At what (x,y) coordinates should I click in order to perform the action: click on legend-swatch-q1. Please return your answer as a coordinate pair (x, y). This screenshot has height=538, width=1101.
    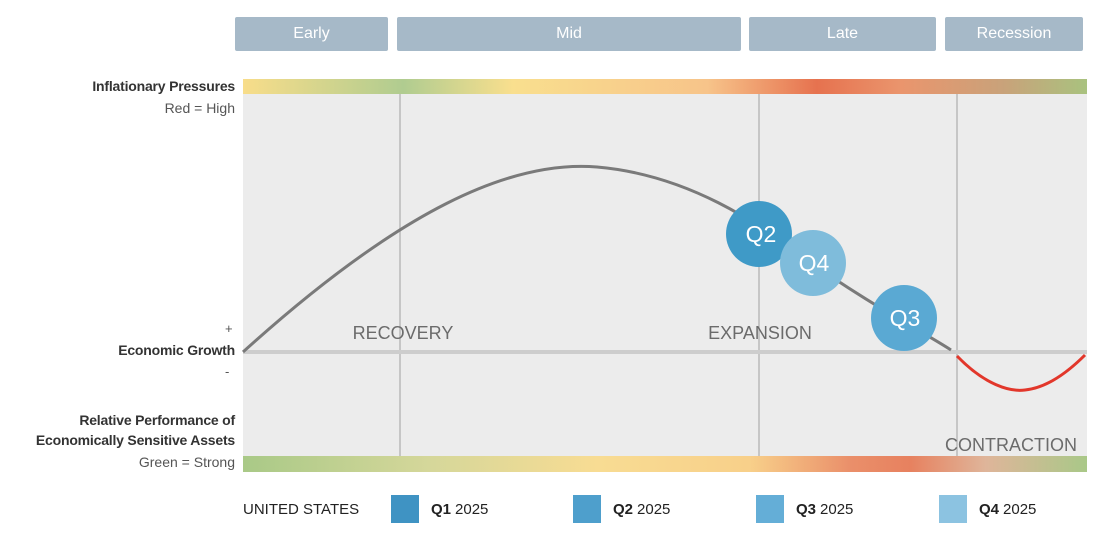
    Looking at the image, I should click on (405, 509).